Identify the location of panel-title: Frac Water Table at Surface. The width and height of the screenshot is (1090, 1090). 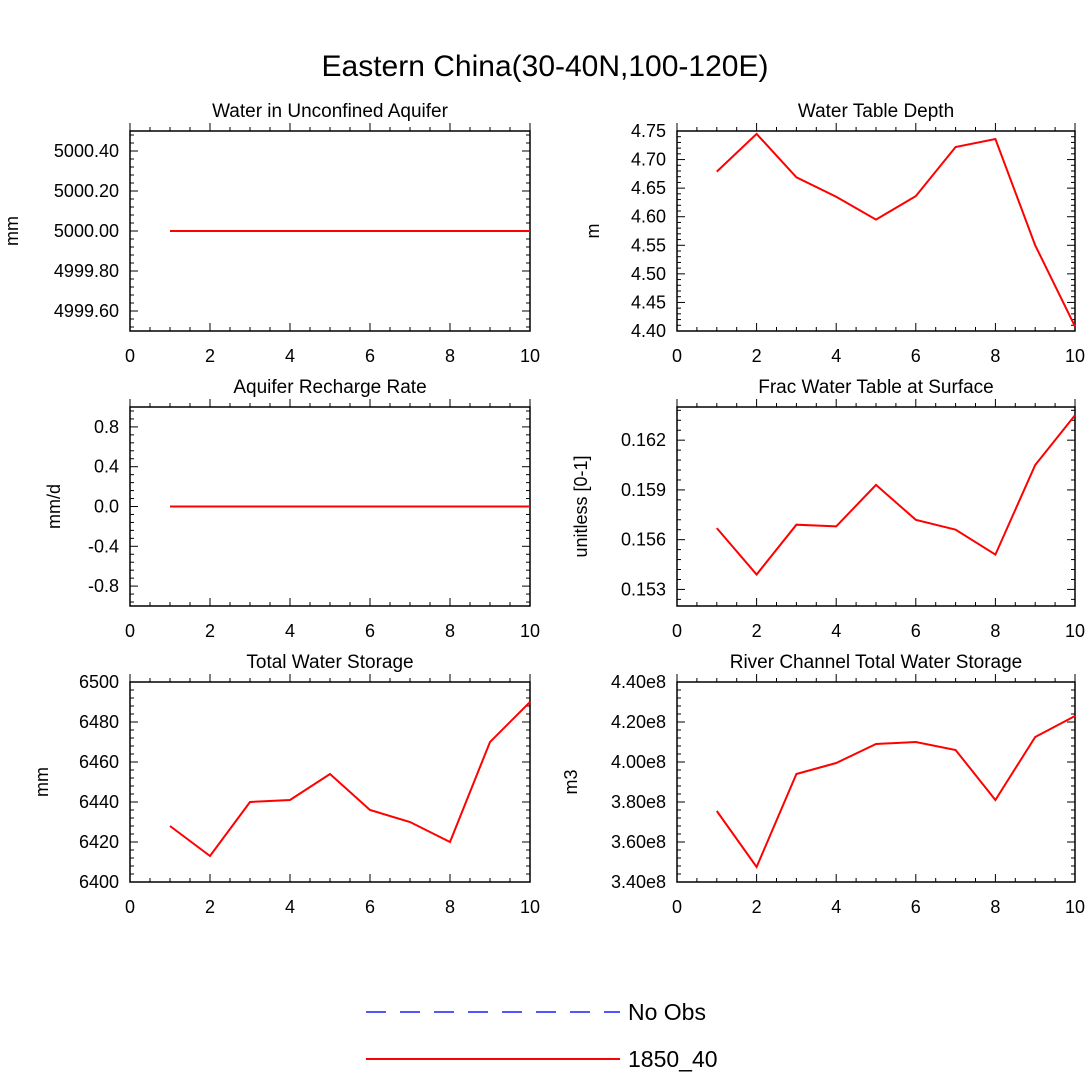
(876, 387).